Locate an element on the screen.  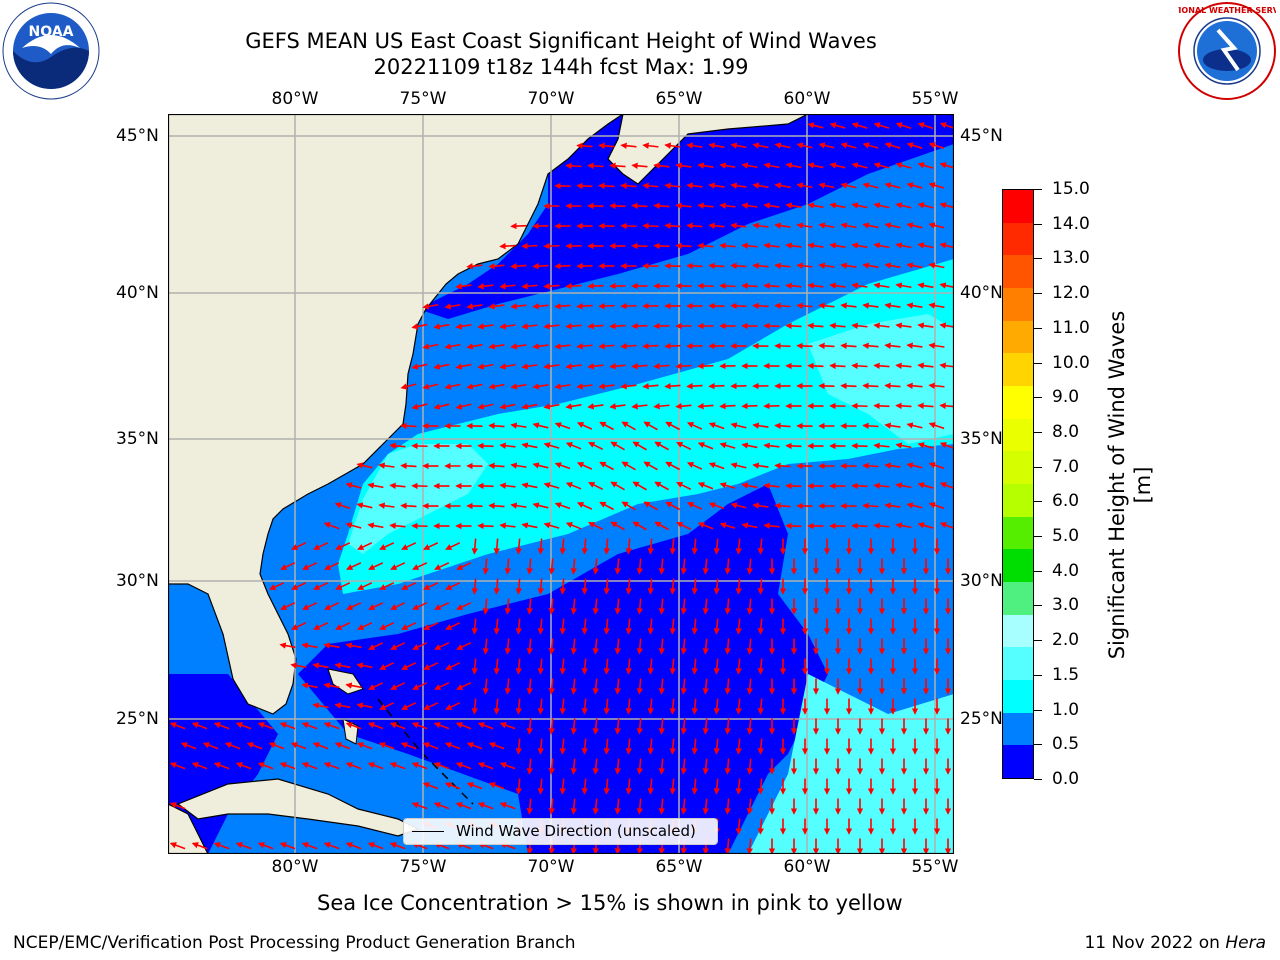
footer-date: 11 Nov 2022 on is located at coordinates (1155, 943).